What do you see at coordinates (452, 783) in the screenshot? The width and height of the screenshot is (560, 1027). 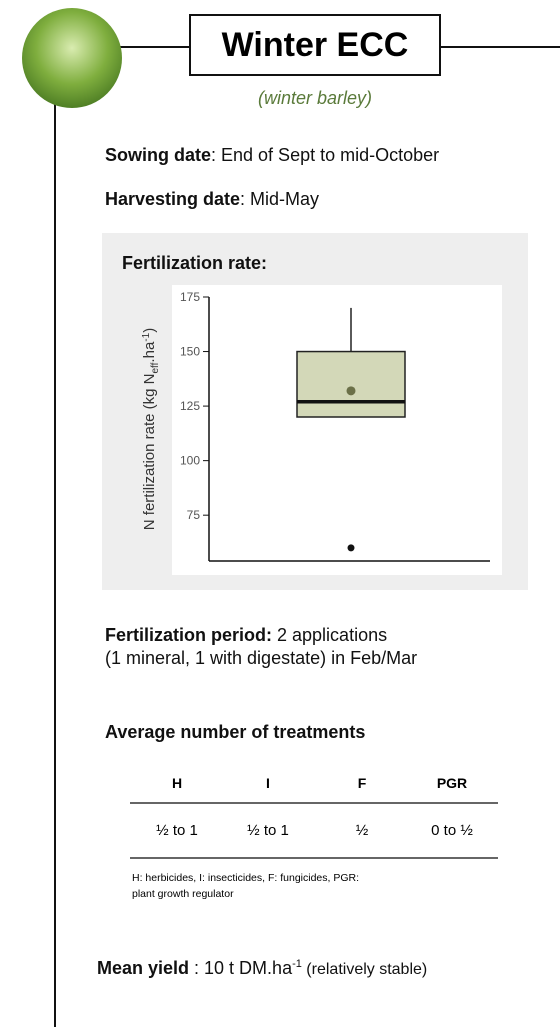 I see `table-header: PGR` at bounding box center [452, 783].